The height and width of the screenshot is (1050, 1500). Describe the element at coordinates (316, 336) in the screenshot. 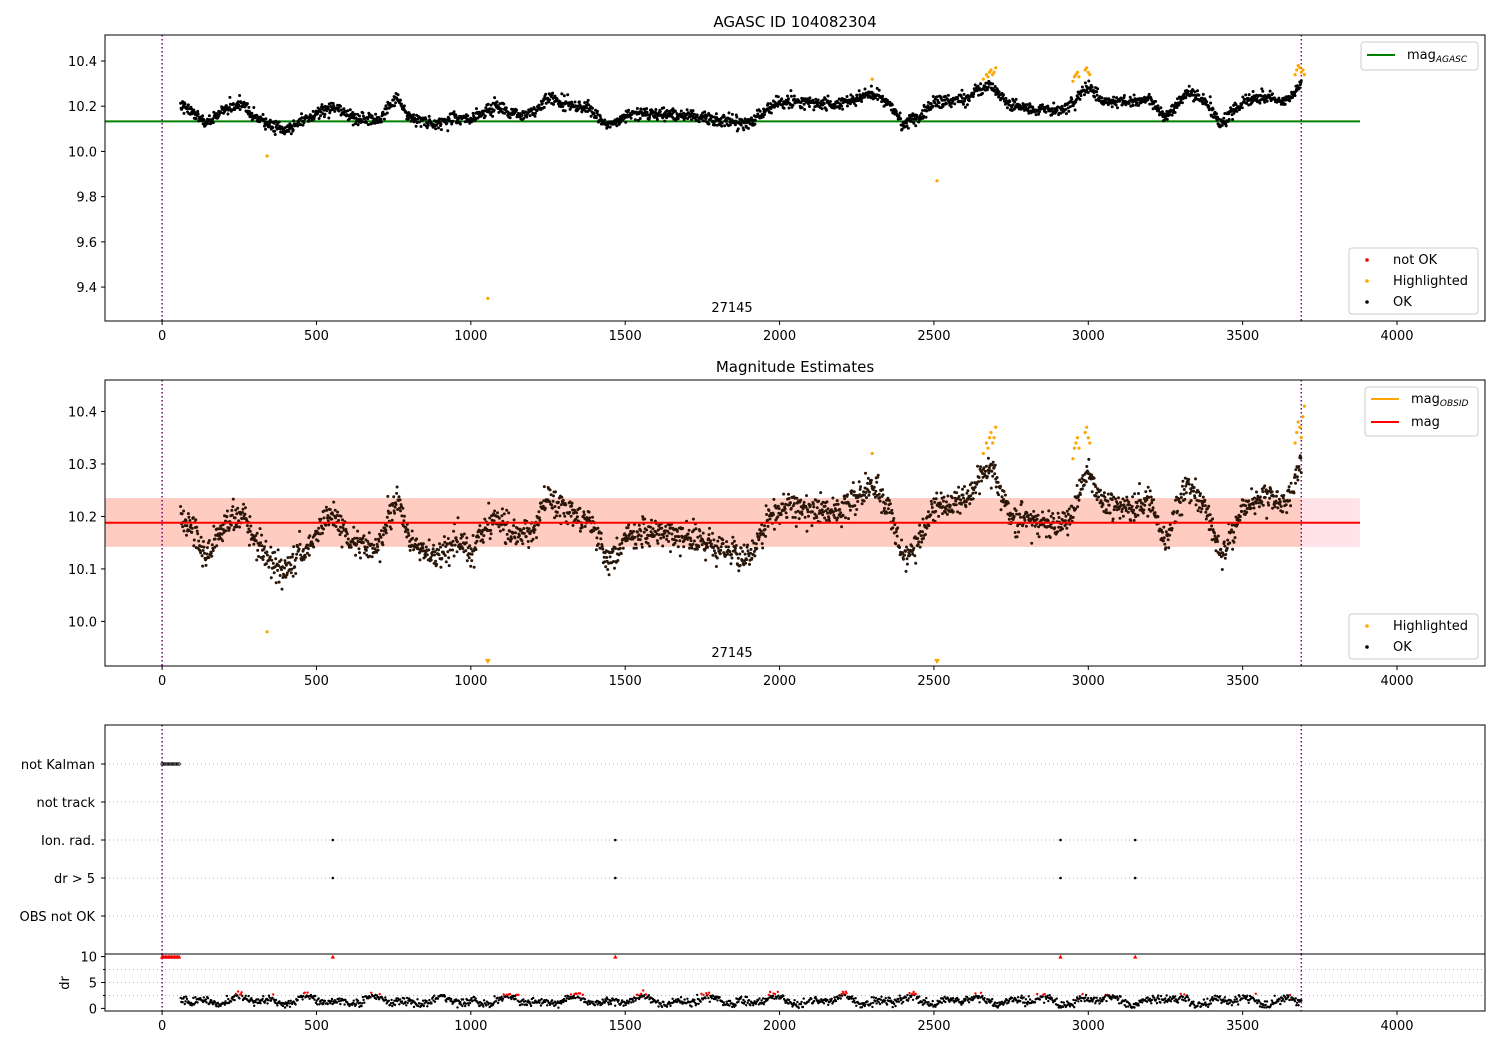

I see `x-tick-label: 500` at that location.